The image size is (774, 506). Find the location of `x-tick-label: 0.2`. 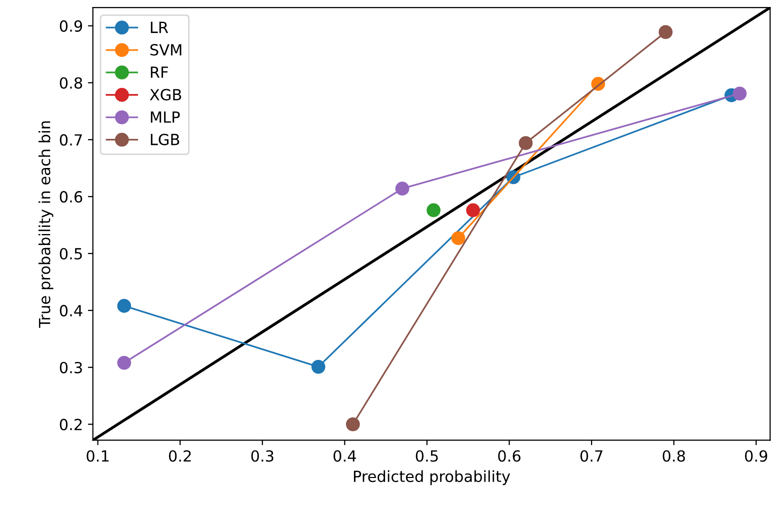

x-tick-label: 0.2 is located at coordinates (179, 456).